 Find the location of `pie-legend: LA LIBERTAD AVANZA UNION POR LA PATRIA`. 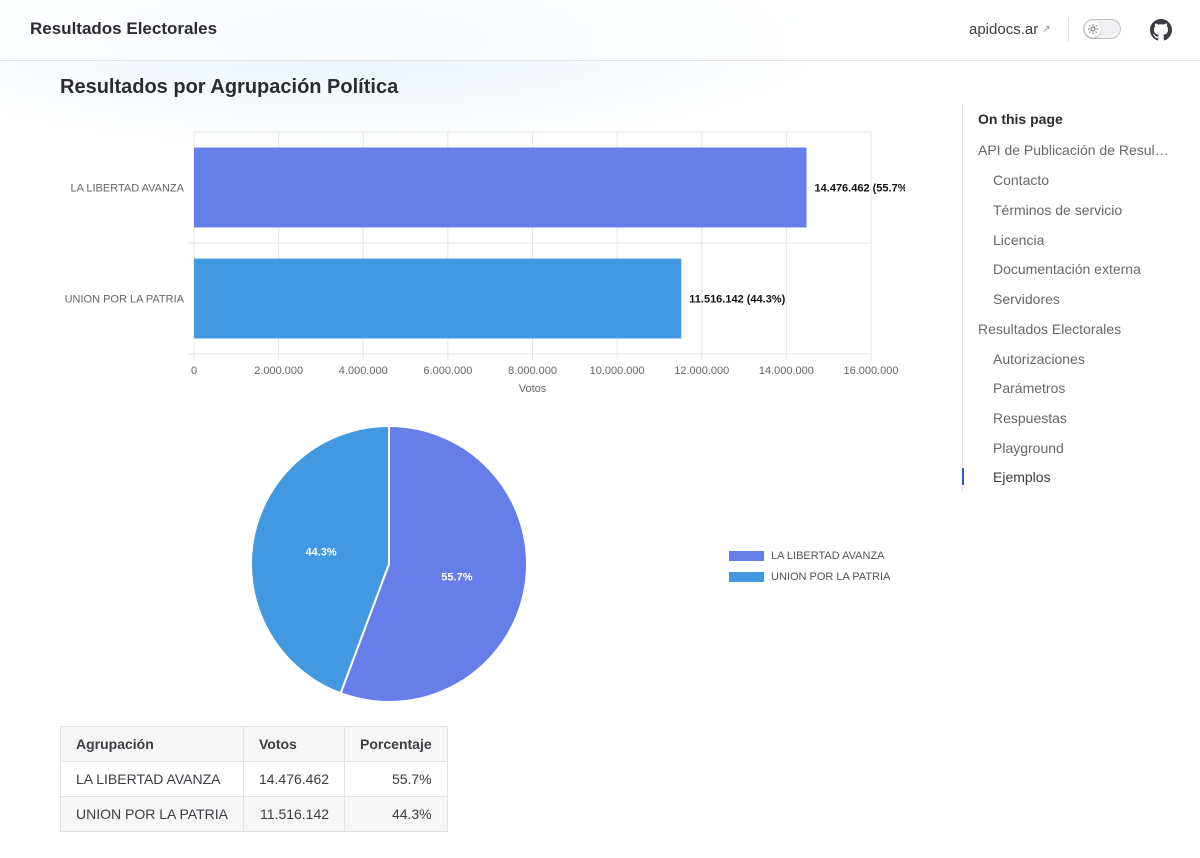

pie-legend: LA LIBERTAD AVANZA UNION POR LA PATRIA is located at coordinates (809, 566).